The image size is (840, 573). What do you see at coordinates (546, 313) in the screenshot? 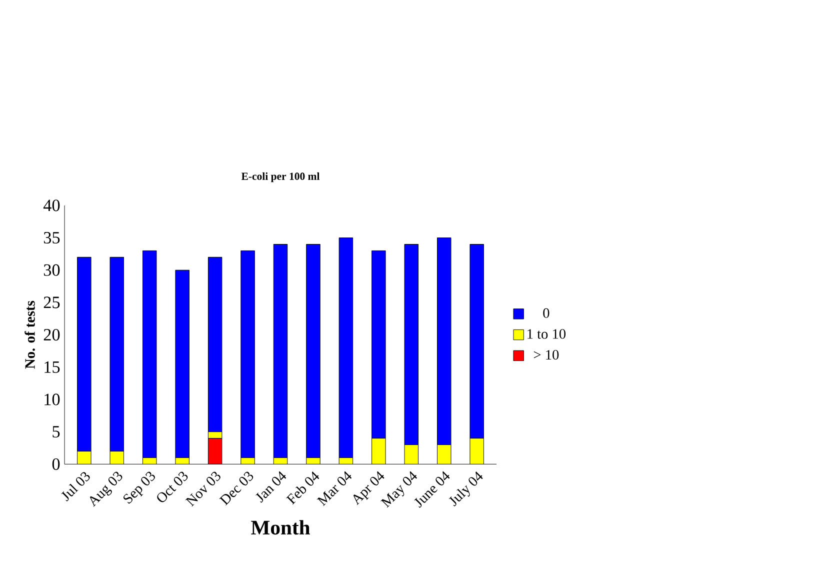
I see `legend-label: 0` at bounding box center [546, 313].